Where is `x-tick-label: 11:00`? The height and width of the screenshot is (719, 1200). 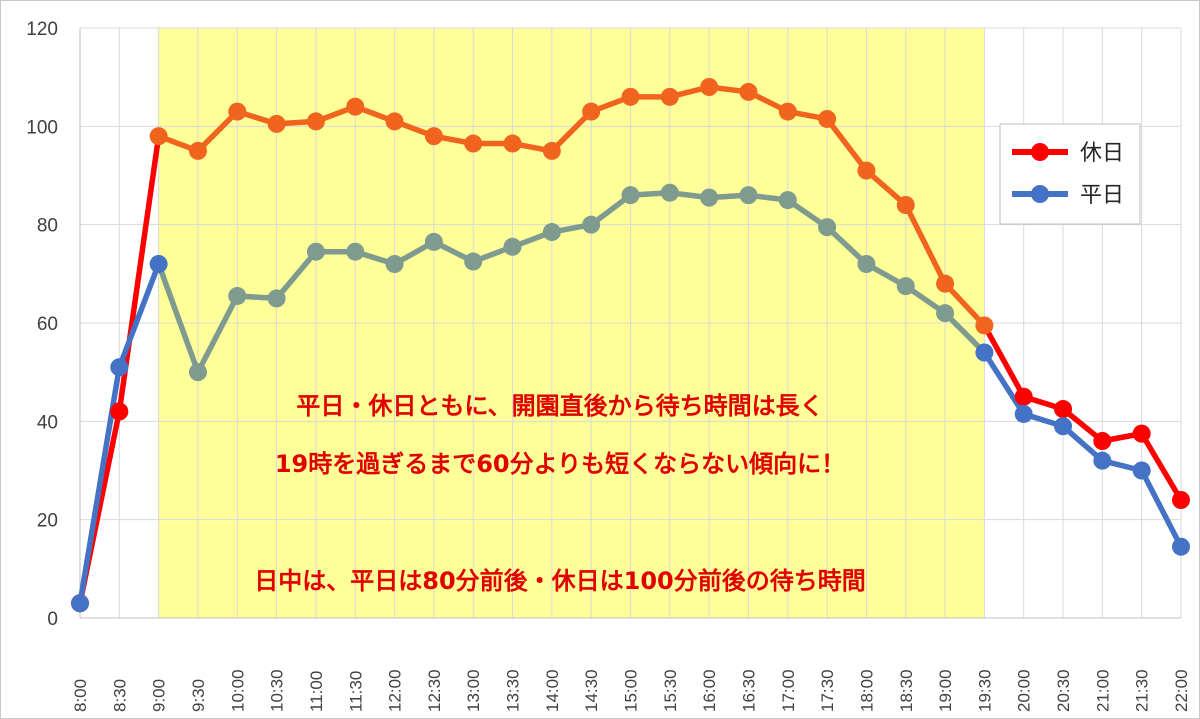 x-tick-label: 11:00 is located at coordinates (316, 691).